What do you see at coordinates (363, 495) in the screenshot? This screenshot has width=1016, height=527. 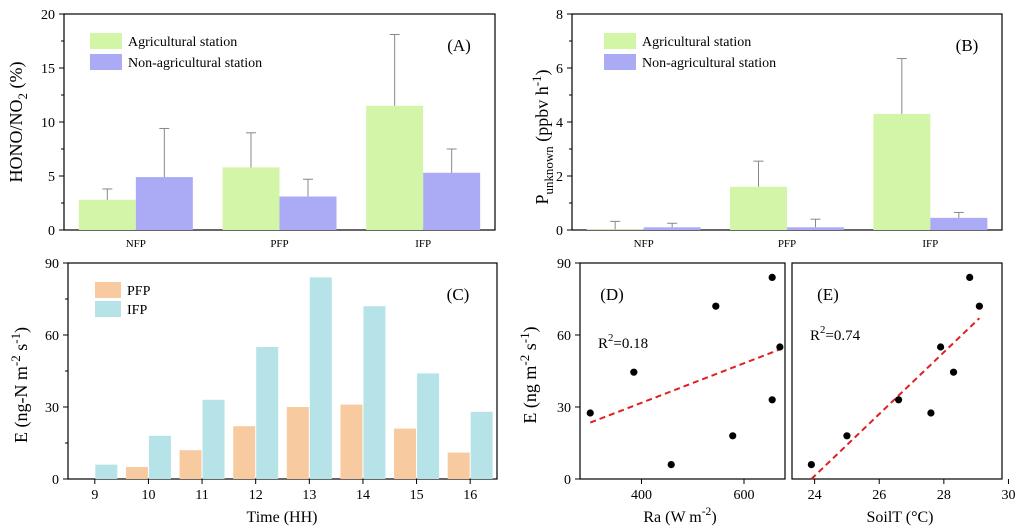 I see `x-tick-label: 14` at bounding box center [363, 495].